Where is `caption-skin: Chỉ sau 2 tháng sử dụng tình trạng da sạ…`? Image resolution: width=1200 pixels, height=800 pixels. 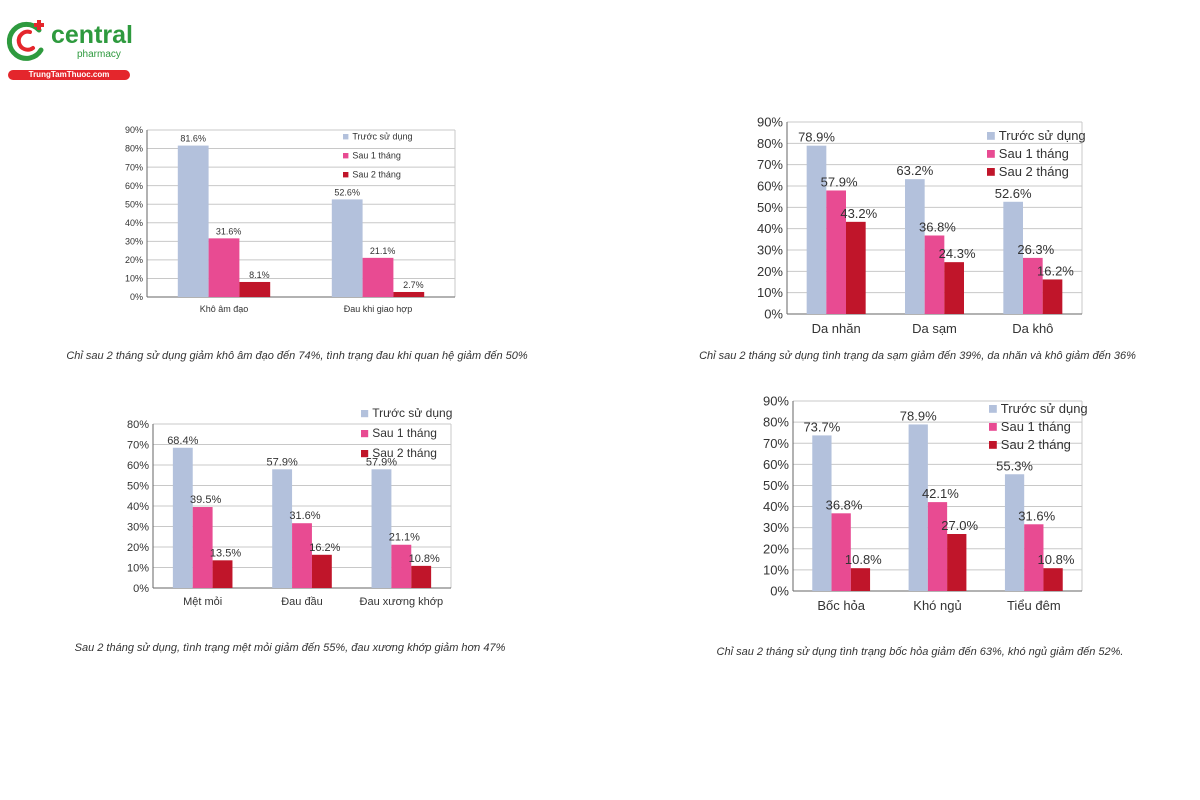 caption-skin: Chỉ sau 2 tháng sử dụng tình trạng da sạ… is located at coordinates (917, 356).